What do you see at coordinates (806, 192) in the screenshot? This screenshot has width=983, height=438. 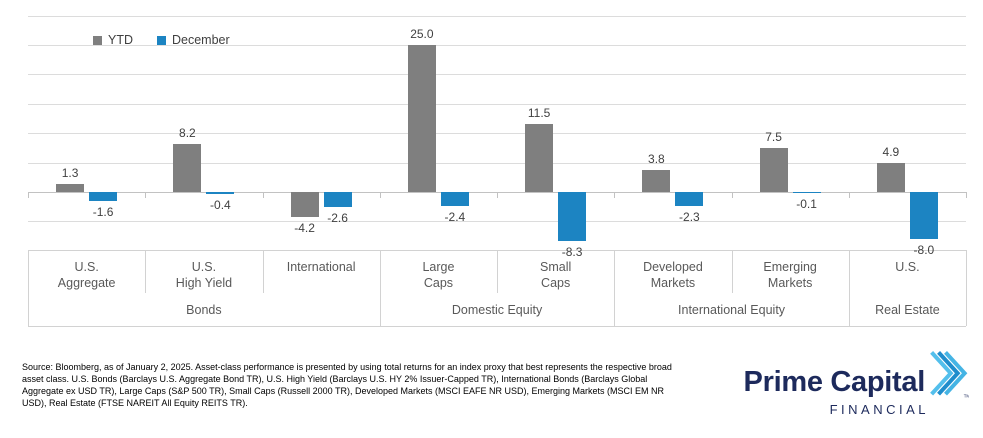 I see `december-bar-emerging-markets` at bounding box center [806, 192].